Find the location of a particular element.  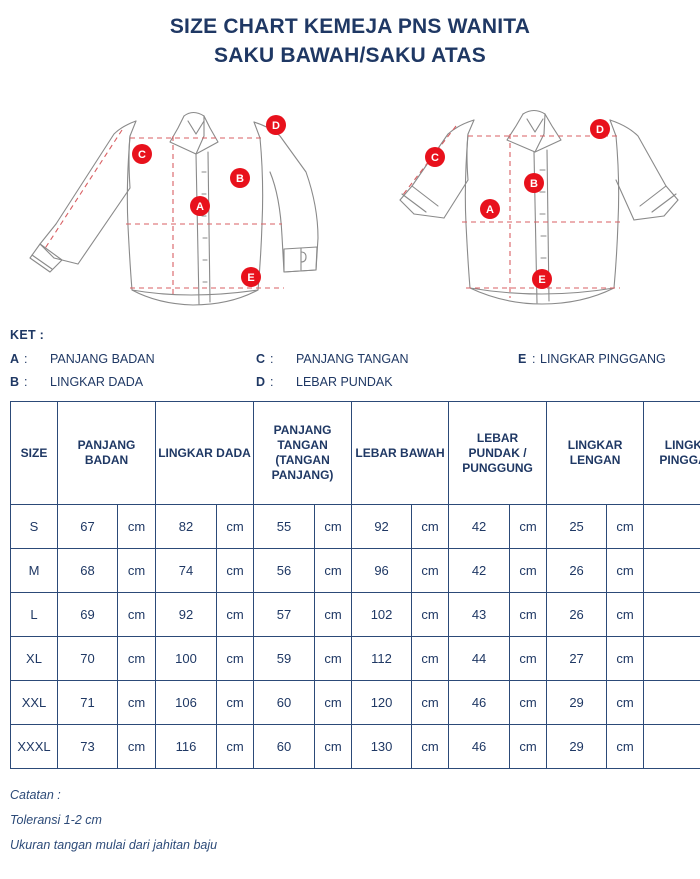

marker-c-circle is located at coordinates (142, 154).